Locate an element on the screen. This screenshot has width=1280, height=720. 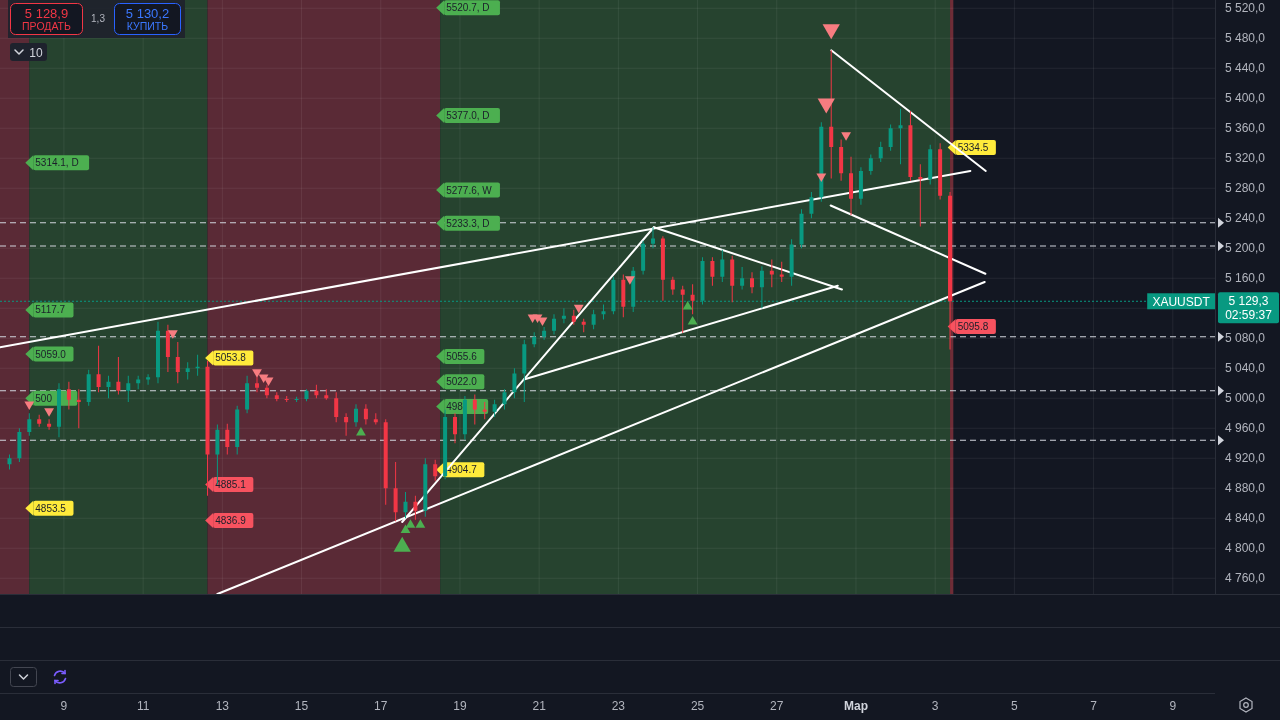
data-label: 5314.1, D is located at coordinates (57, 163).